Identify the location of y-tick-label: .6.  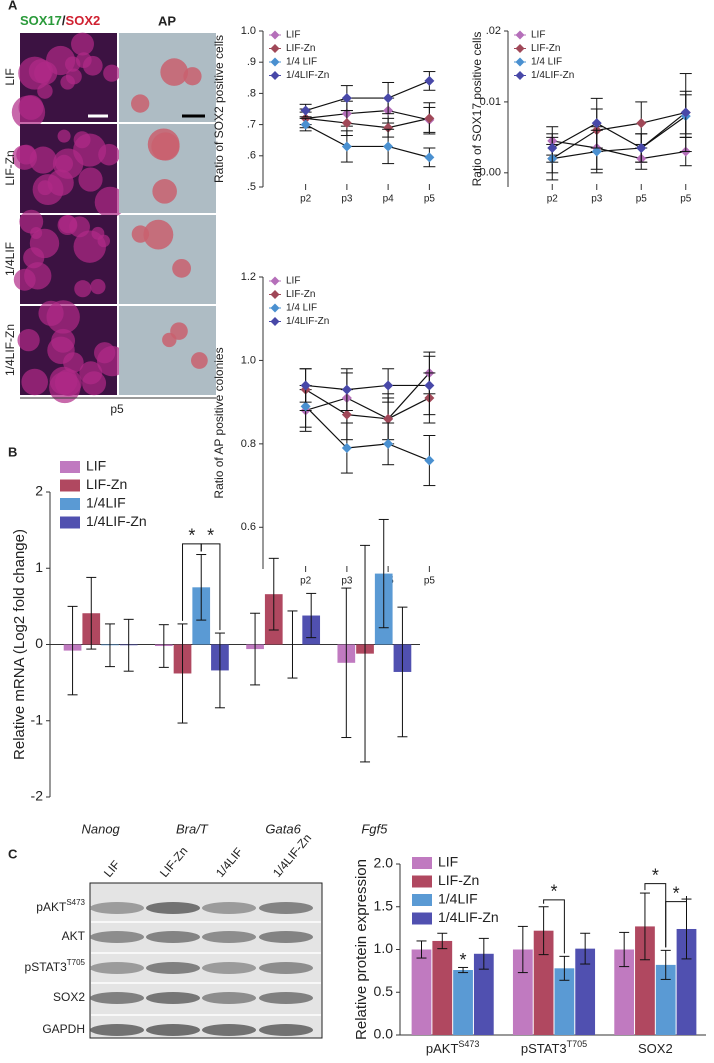
(251, 156).